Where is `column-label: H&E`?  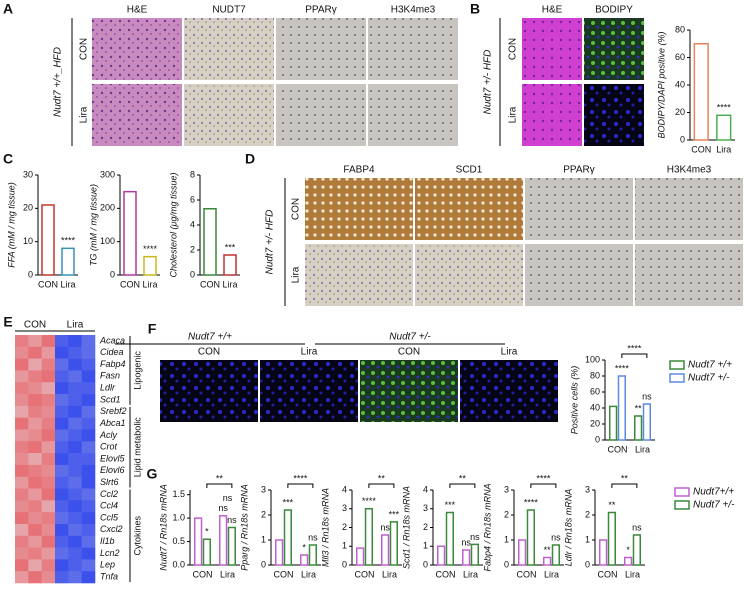
column-label: H&E is located at coordinates (552, 10).